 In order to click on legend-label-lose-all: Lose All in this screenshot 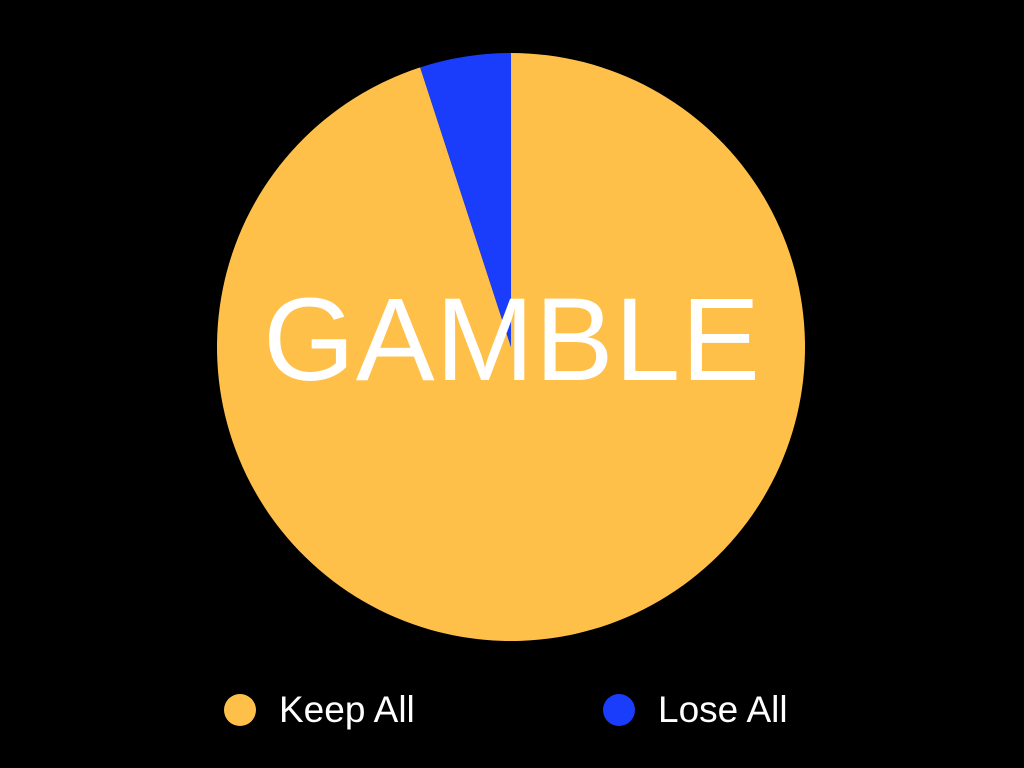, I will do `click(723, 709)`.